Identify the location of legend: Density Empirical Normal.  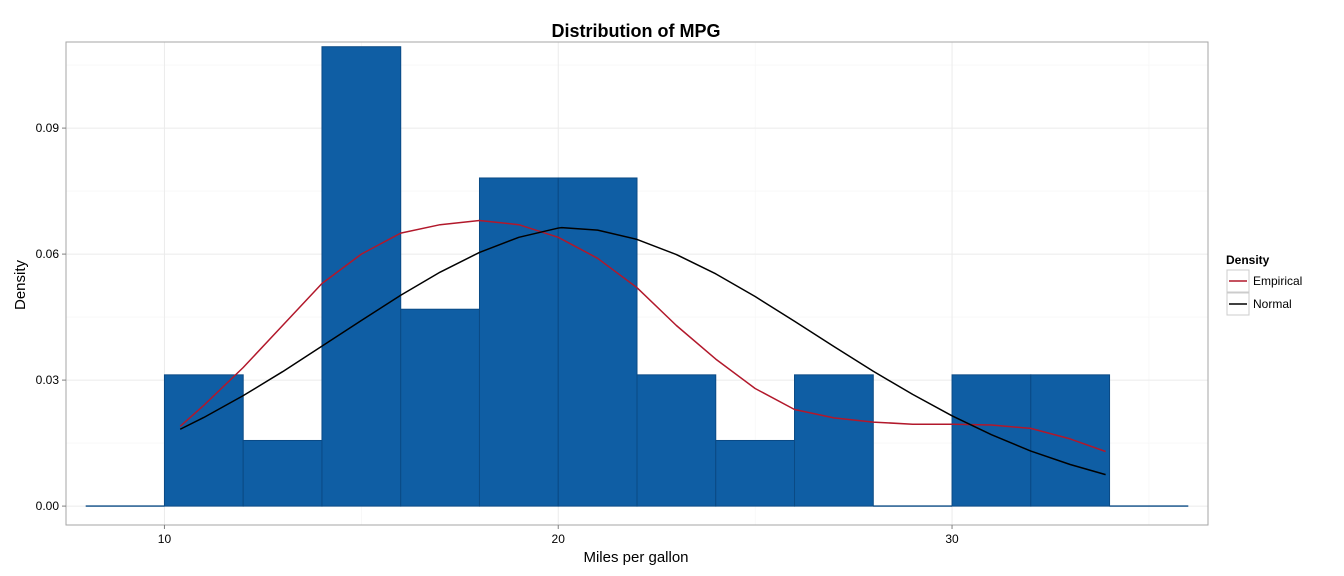
(1264, 284).